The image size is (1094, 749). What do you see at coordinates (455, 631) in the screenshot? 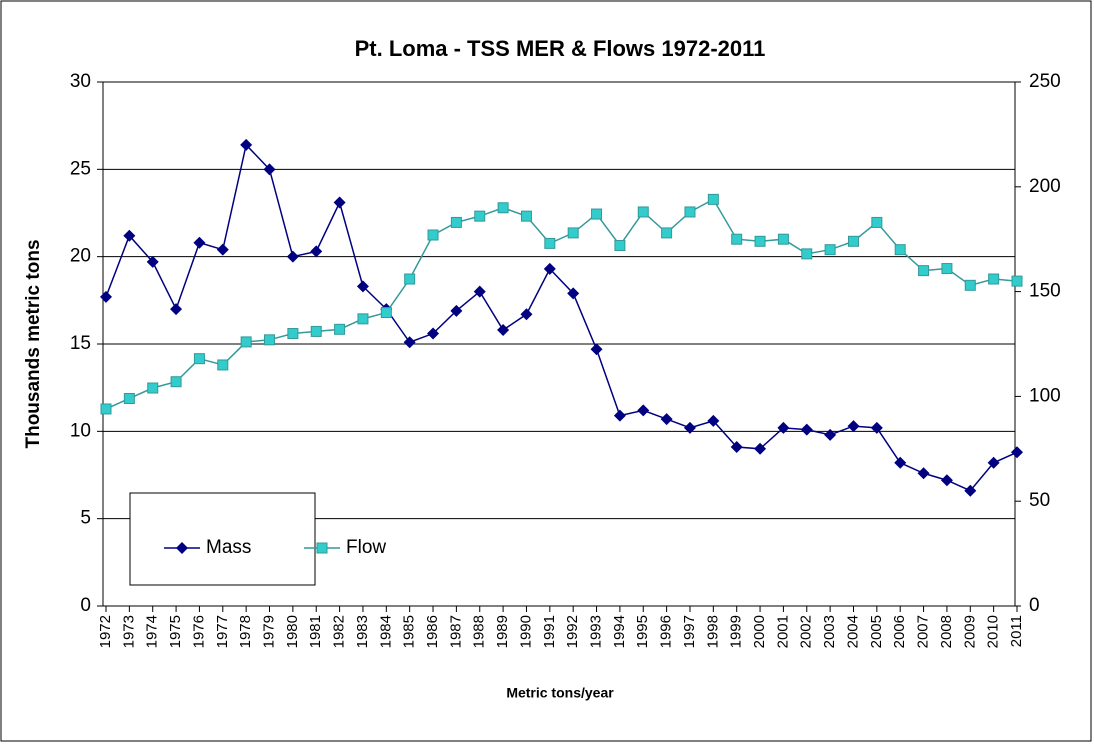
I see `x-tick-label: 1987` at bounding box center [455, 631].